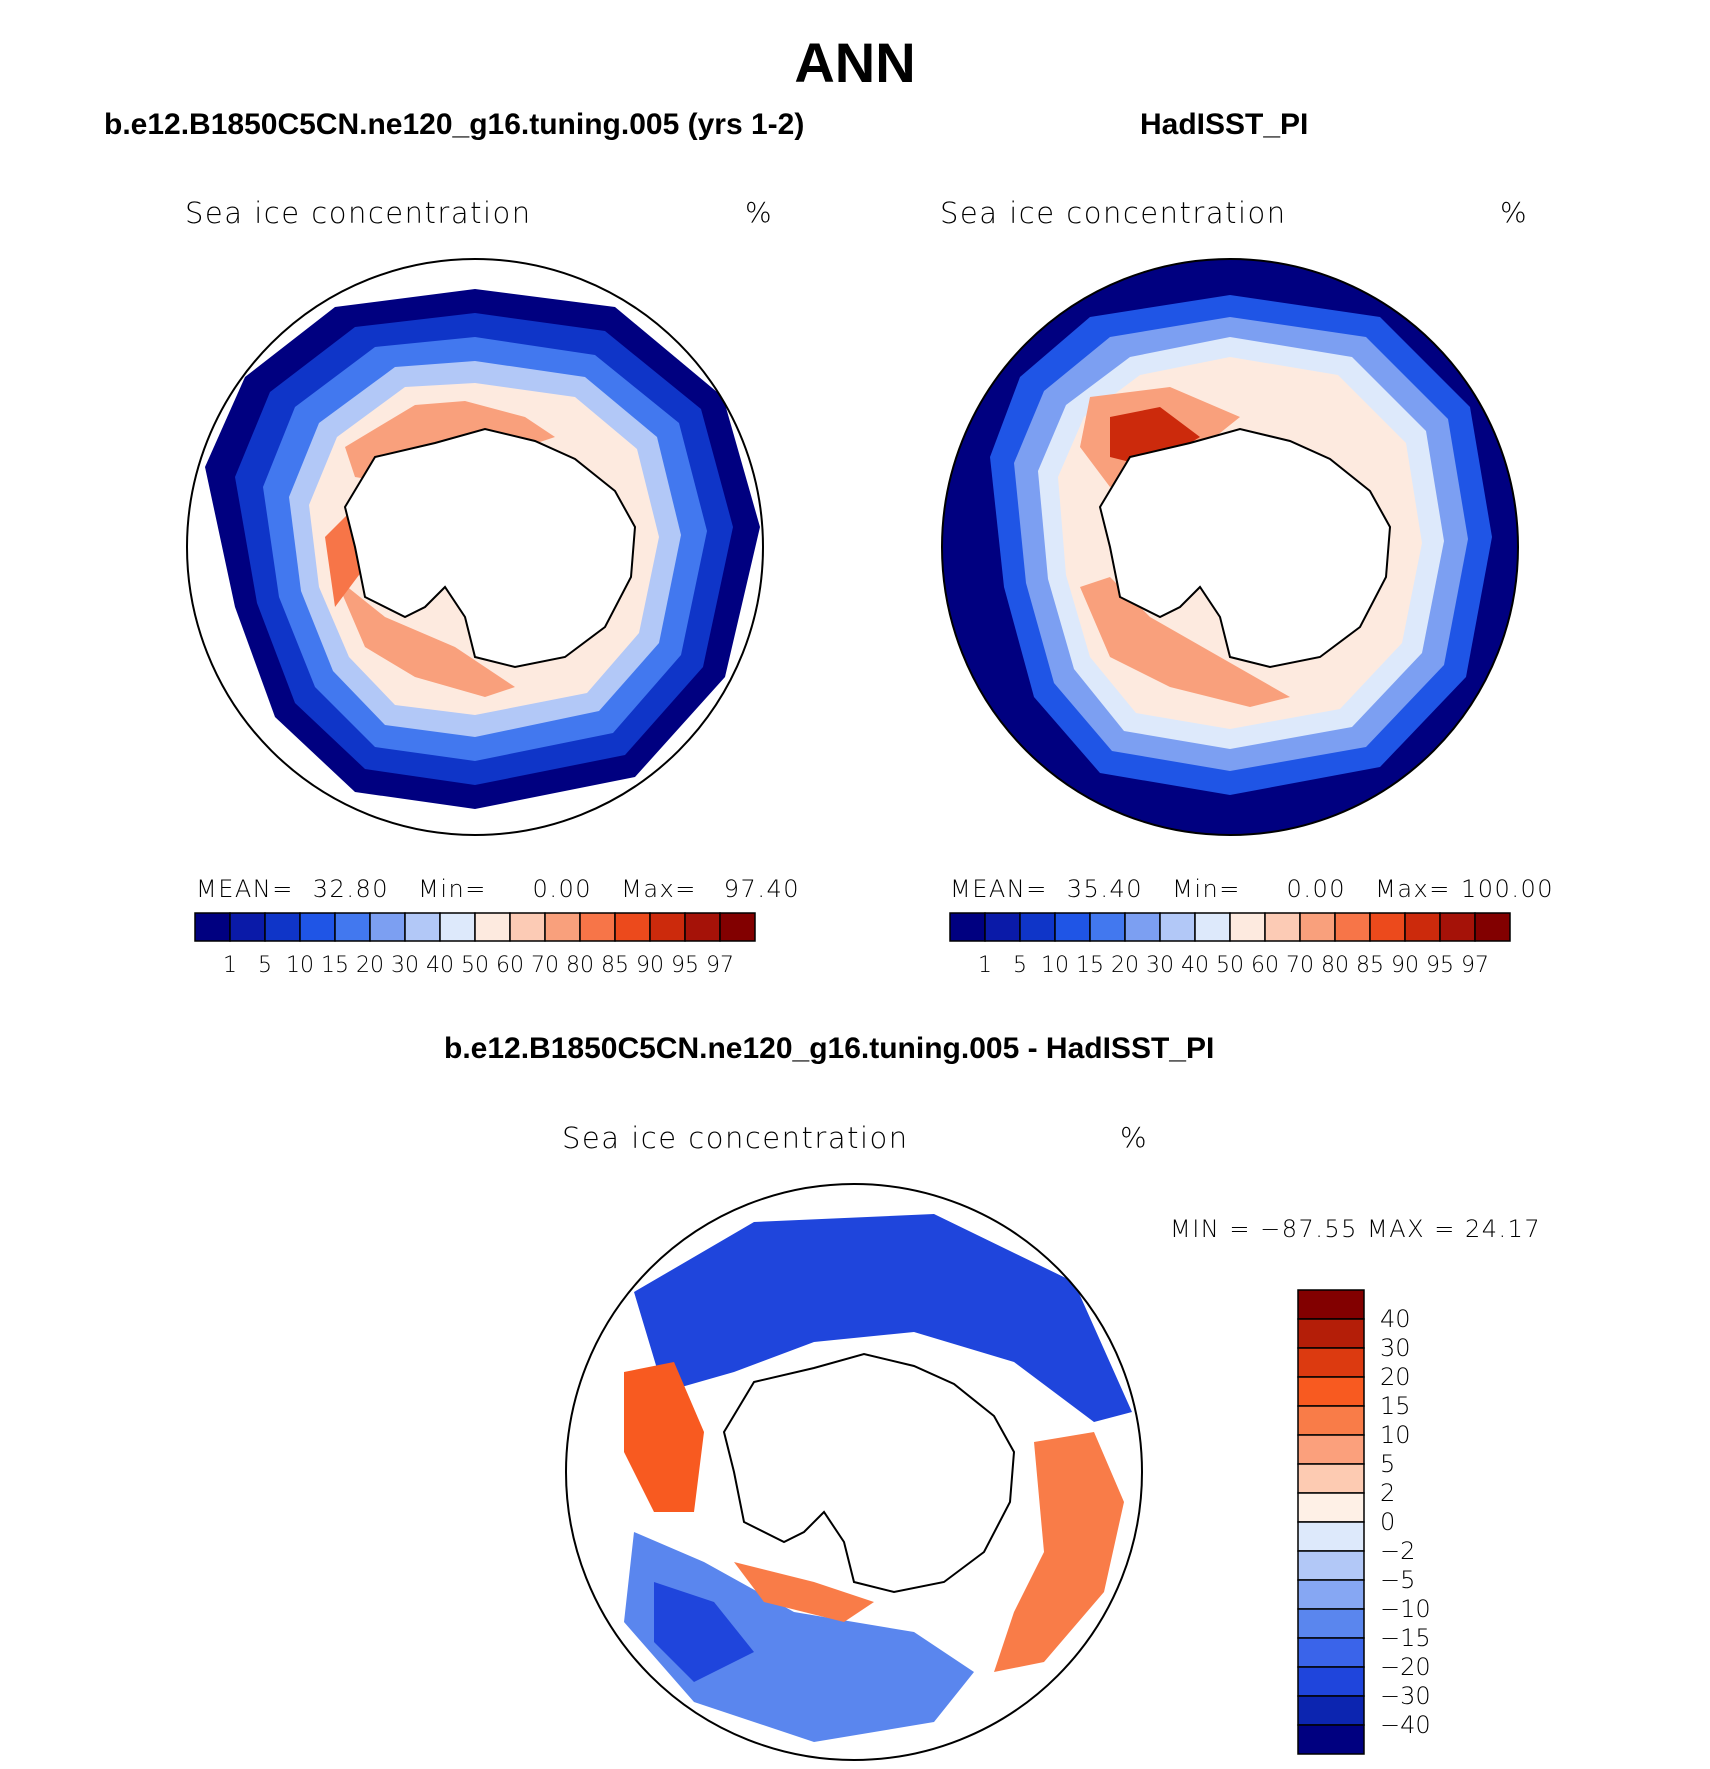  What do you see at coordinates (1388, 1522) in the screenshot?
I see `diff-colorbar-tick-label: 0` at bounding box center [1388, 1522].